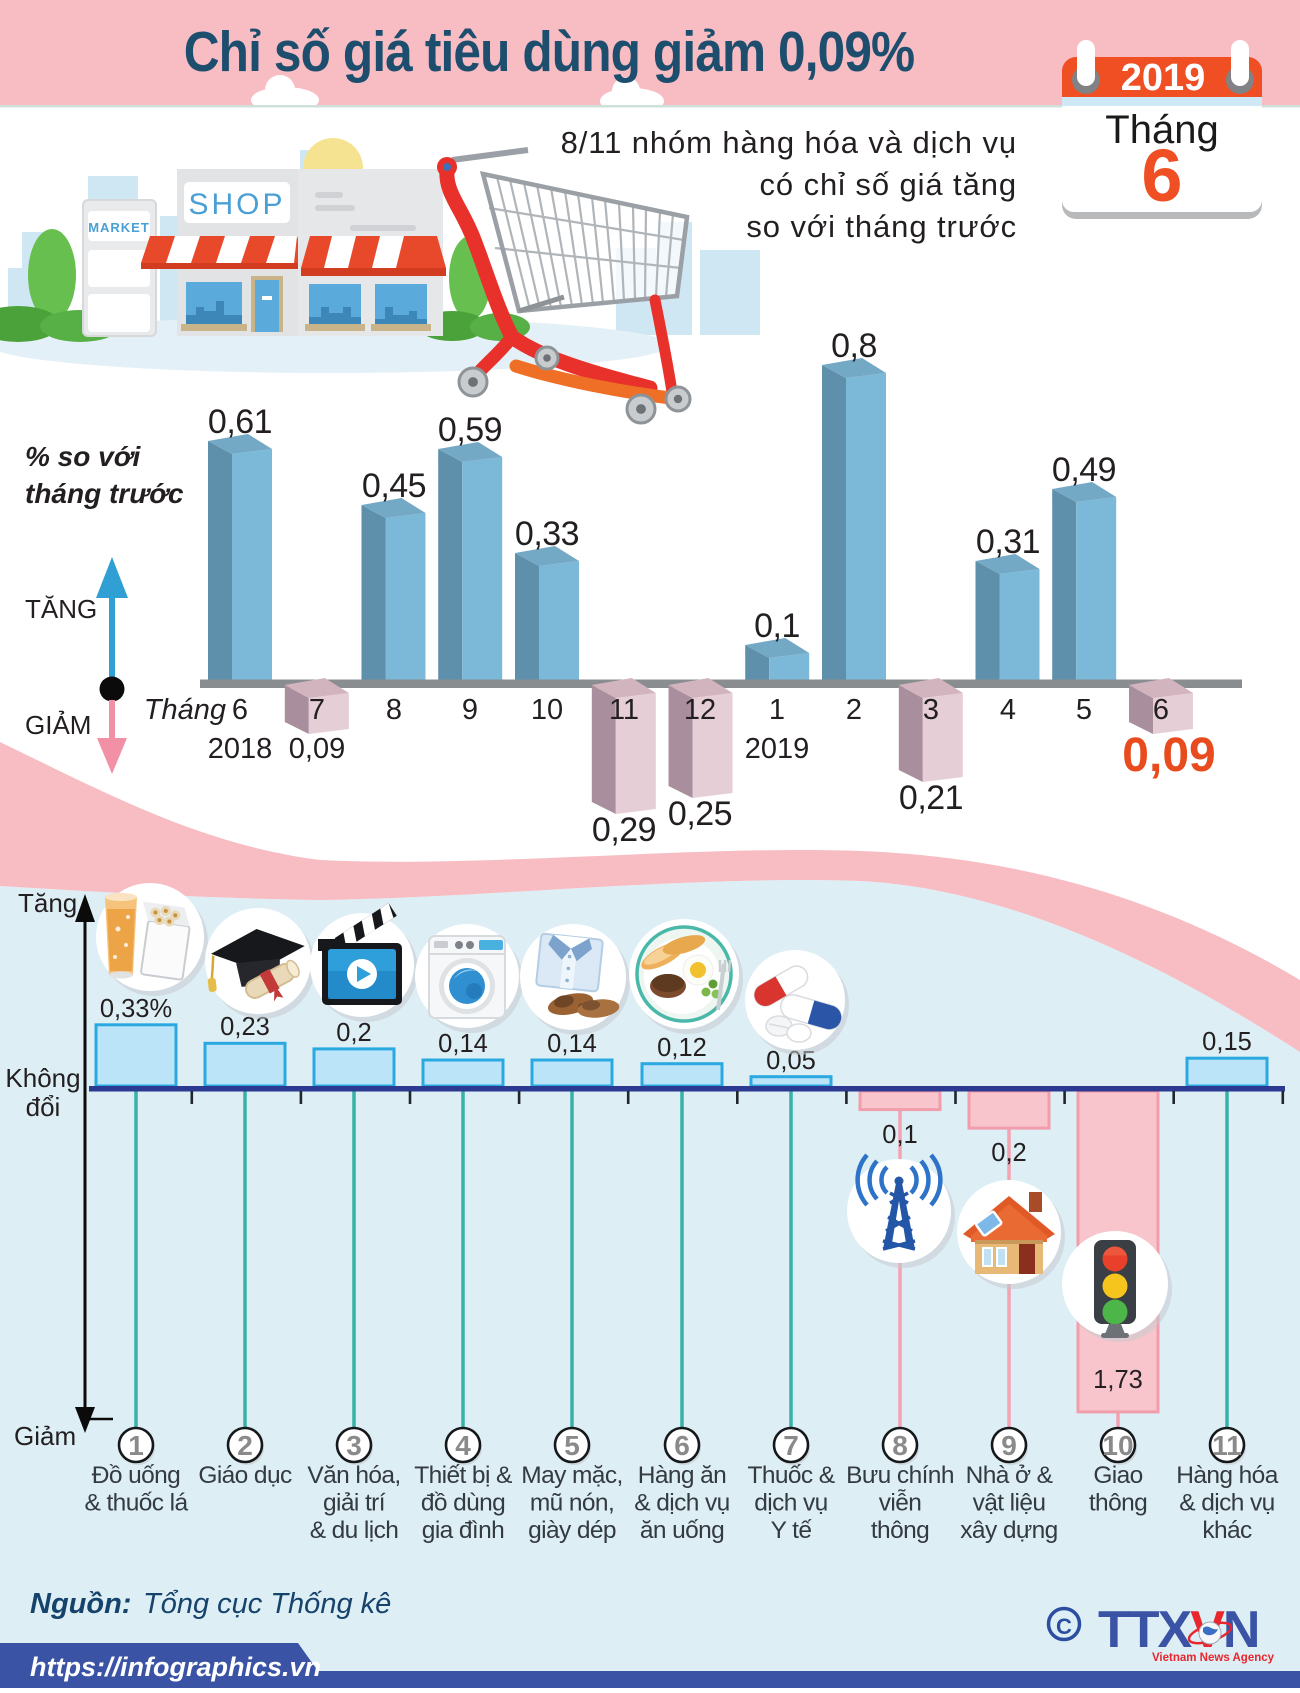  Describe the element at coordinates (1064, 1626) in the screenshot. I see `svg-text: C` at that location.